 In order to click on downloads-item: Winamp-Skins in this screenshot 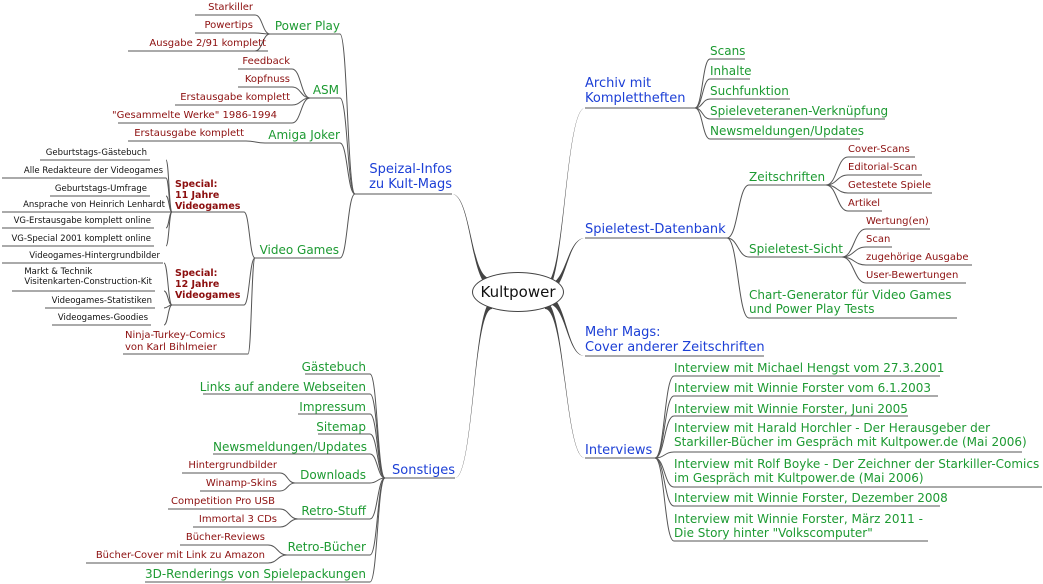, I will do `click(241, 483)`.